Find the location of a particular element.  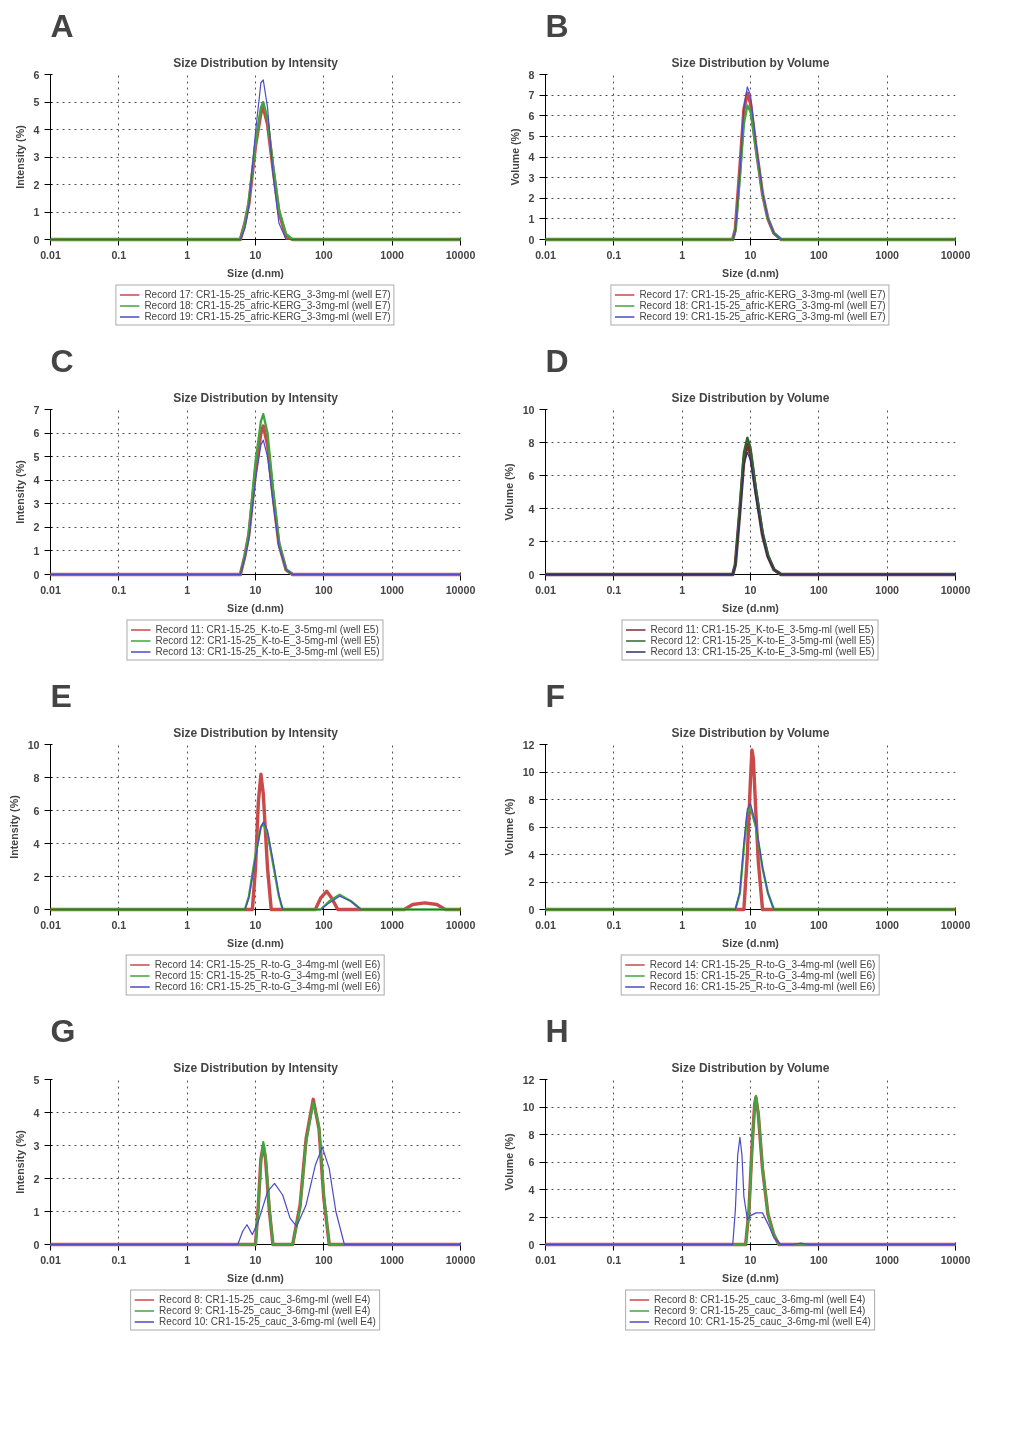

text: A is located at coordinates (62, 25).